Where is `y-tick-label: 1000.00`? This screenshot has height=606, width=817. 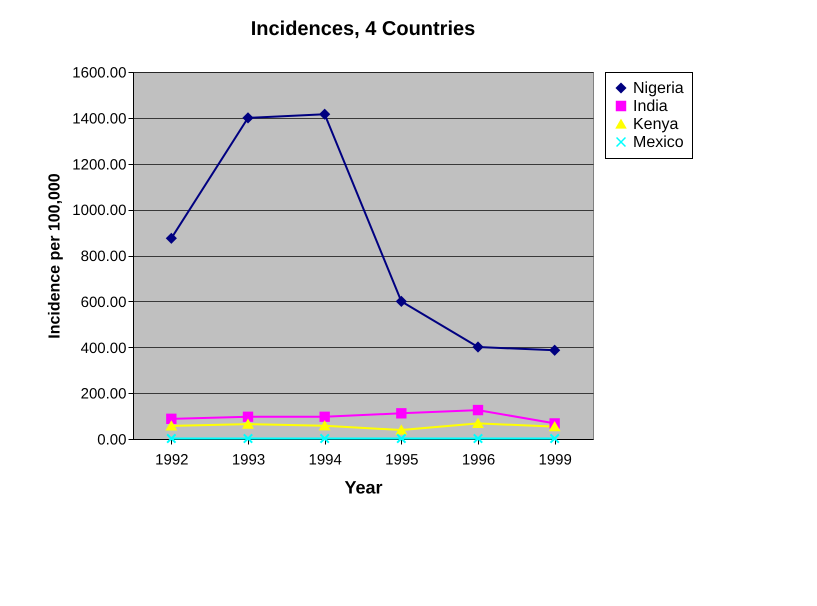 y-tick-label: 1000.00 is located at coordinates (99, 211).